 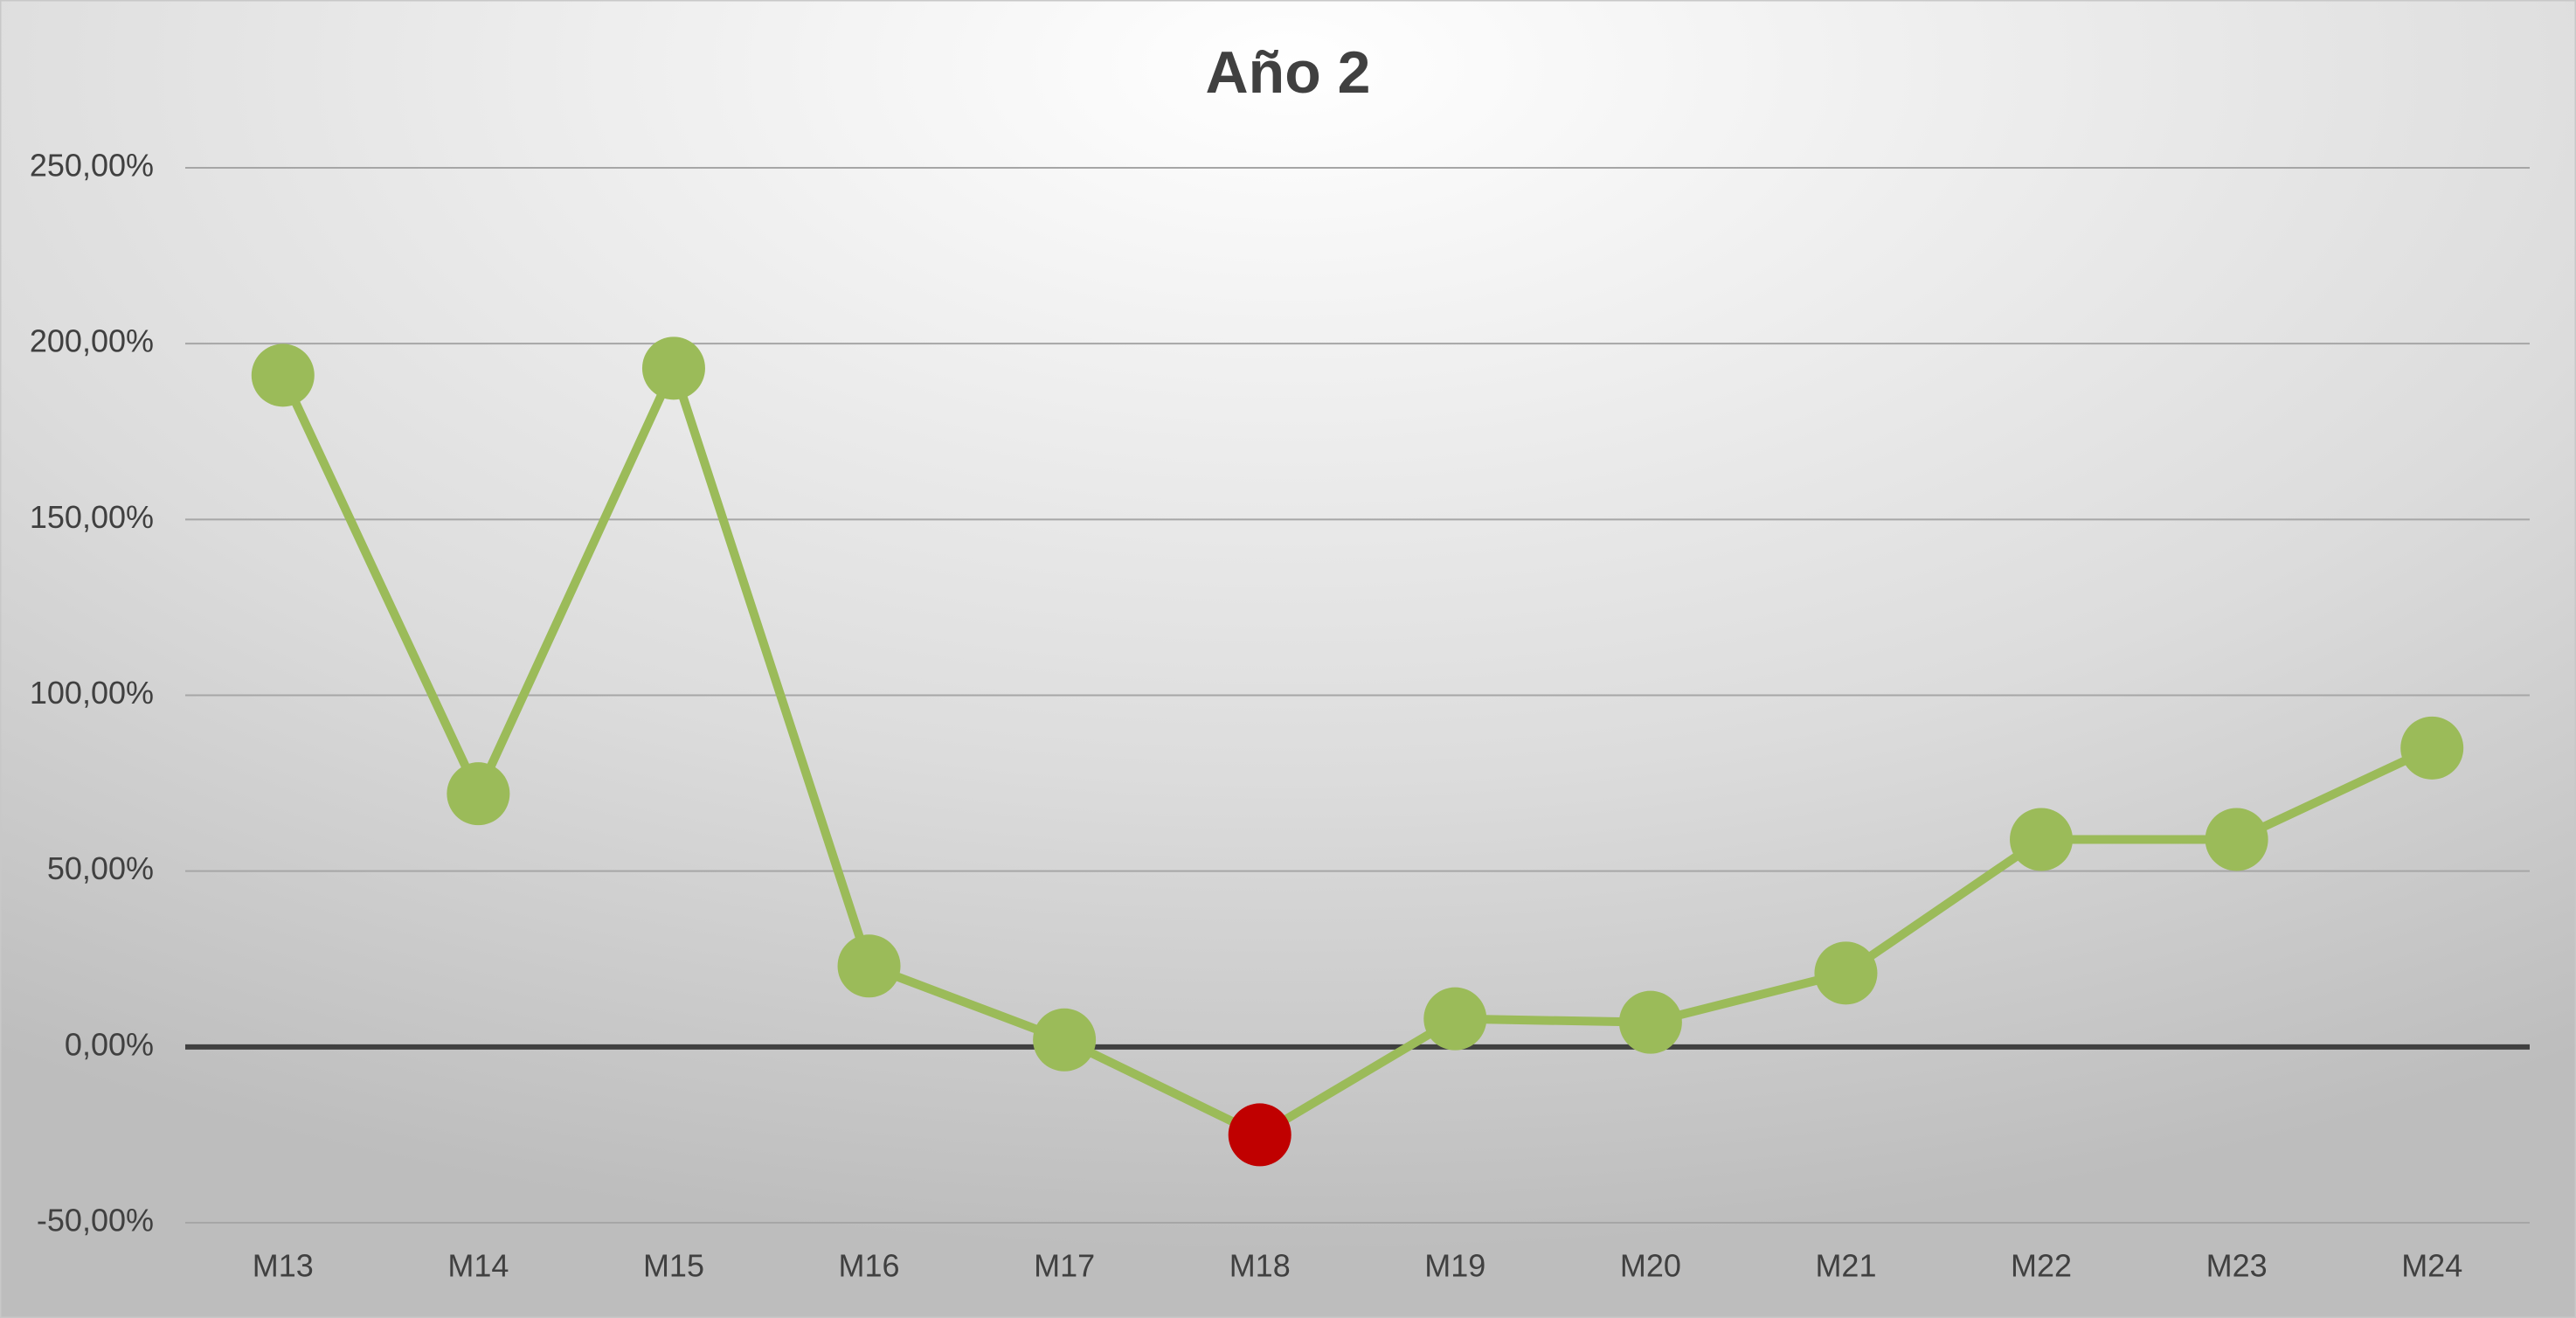 What do you see at coordinates (1845, 1266) in the screenshot?
I see `x-tick-label: M21` at bounding box center [1845, 1266].